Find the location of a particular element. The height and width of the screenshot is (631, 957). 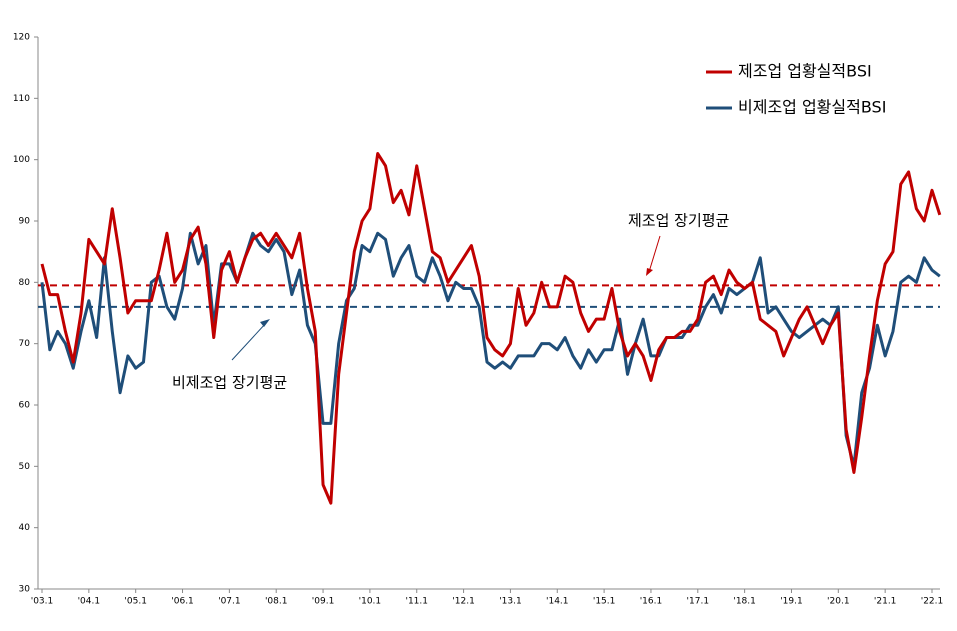

x-tick-label: '03.1 is located at coordinates (42, 602).